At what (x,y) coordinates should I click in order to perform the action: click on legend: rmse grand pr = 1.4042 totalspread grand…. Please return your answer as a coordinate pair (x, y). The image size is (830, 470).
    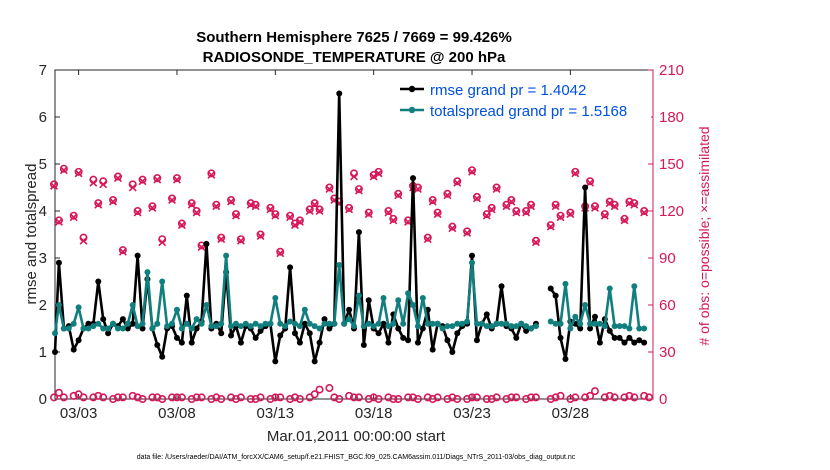
    Looking at the image, I should click on (523, 99).